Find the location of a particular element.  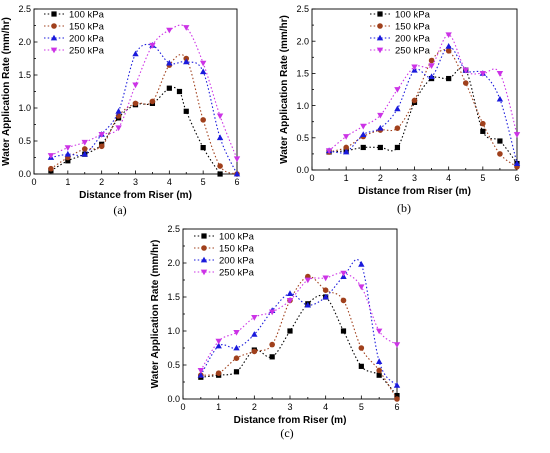

y-tick-label: 0.5 is located at coordinates (302, 138).